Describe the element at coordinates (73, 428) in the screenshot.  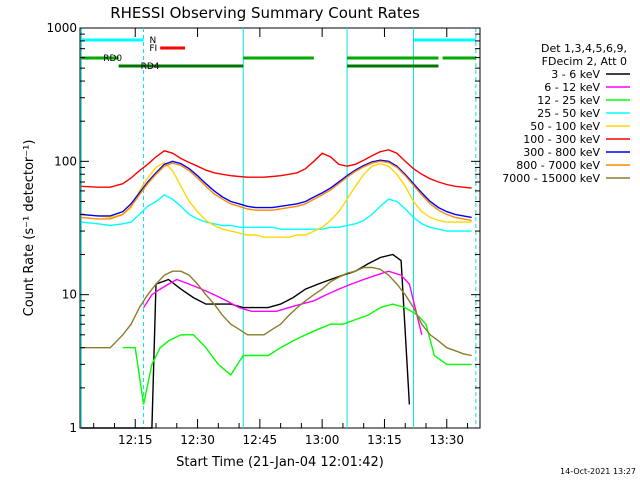
I see `y-tick-label-0: 1` at that location.